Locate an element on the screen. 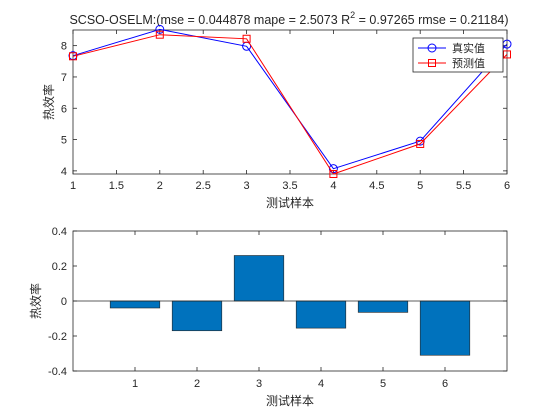  bottom-x-tick-label: 6 is located at coordinates (445, 384).